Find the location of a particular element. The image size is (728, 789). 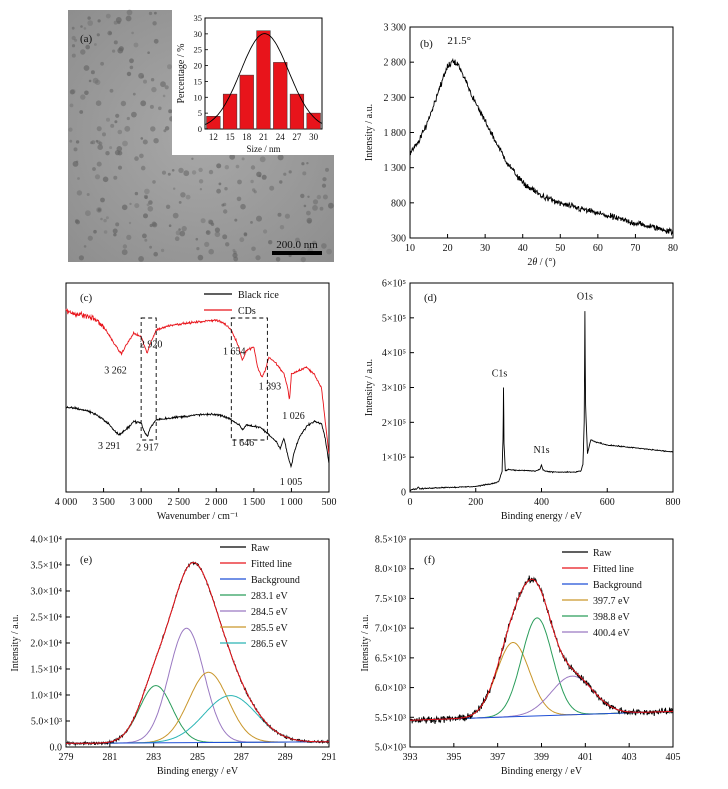

xrd-ytick-label: 1 300 is located at coordinates (395, 168).